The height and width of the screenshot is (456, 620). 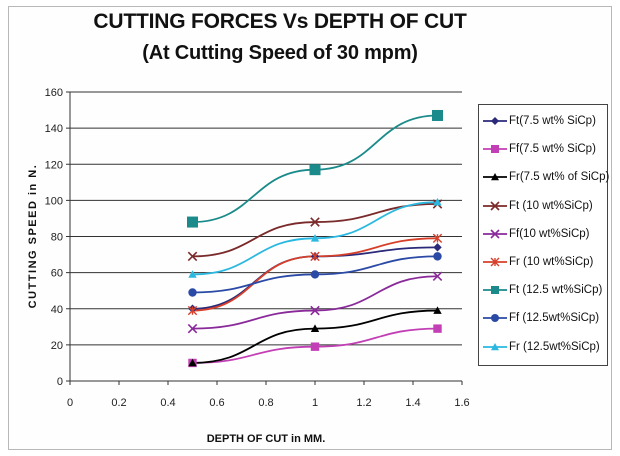 What do you see at coordinates (167, 403) in the screenshot?
I see `x-tick-label: 0.4` at bounding box center [167, 403].